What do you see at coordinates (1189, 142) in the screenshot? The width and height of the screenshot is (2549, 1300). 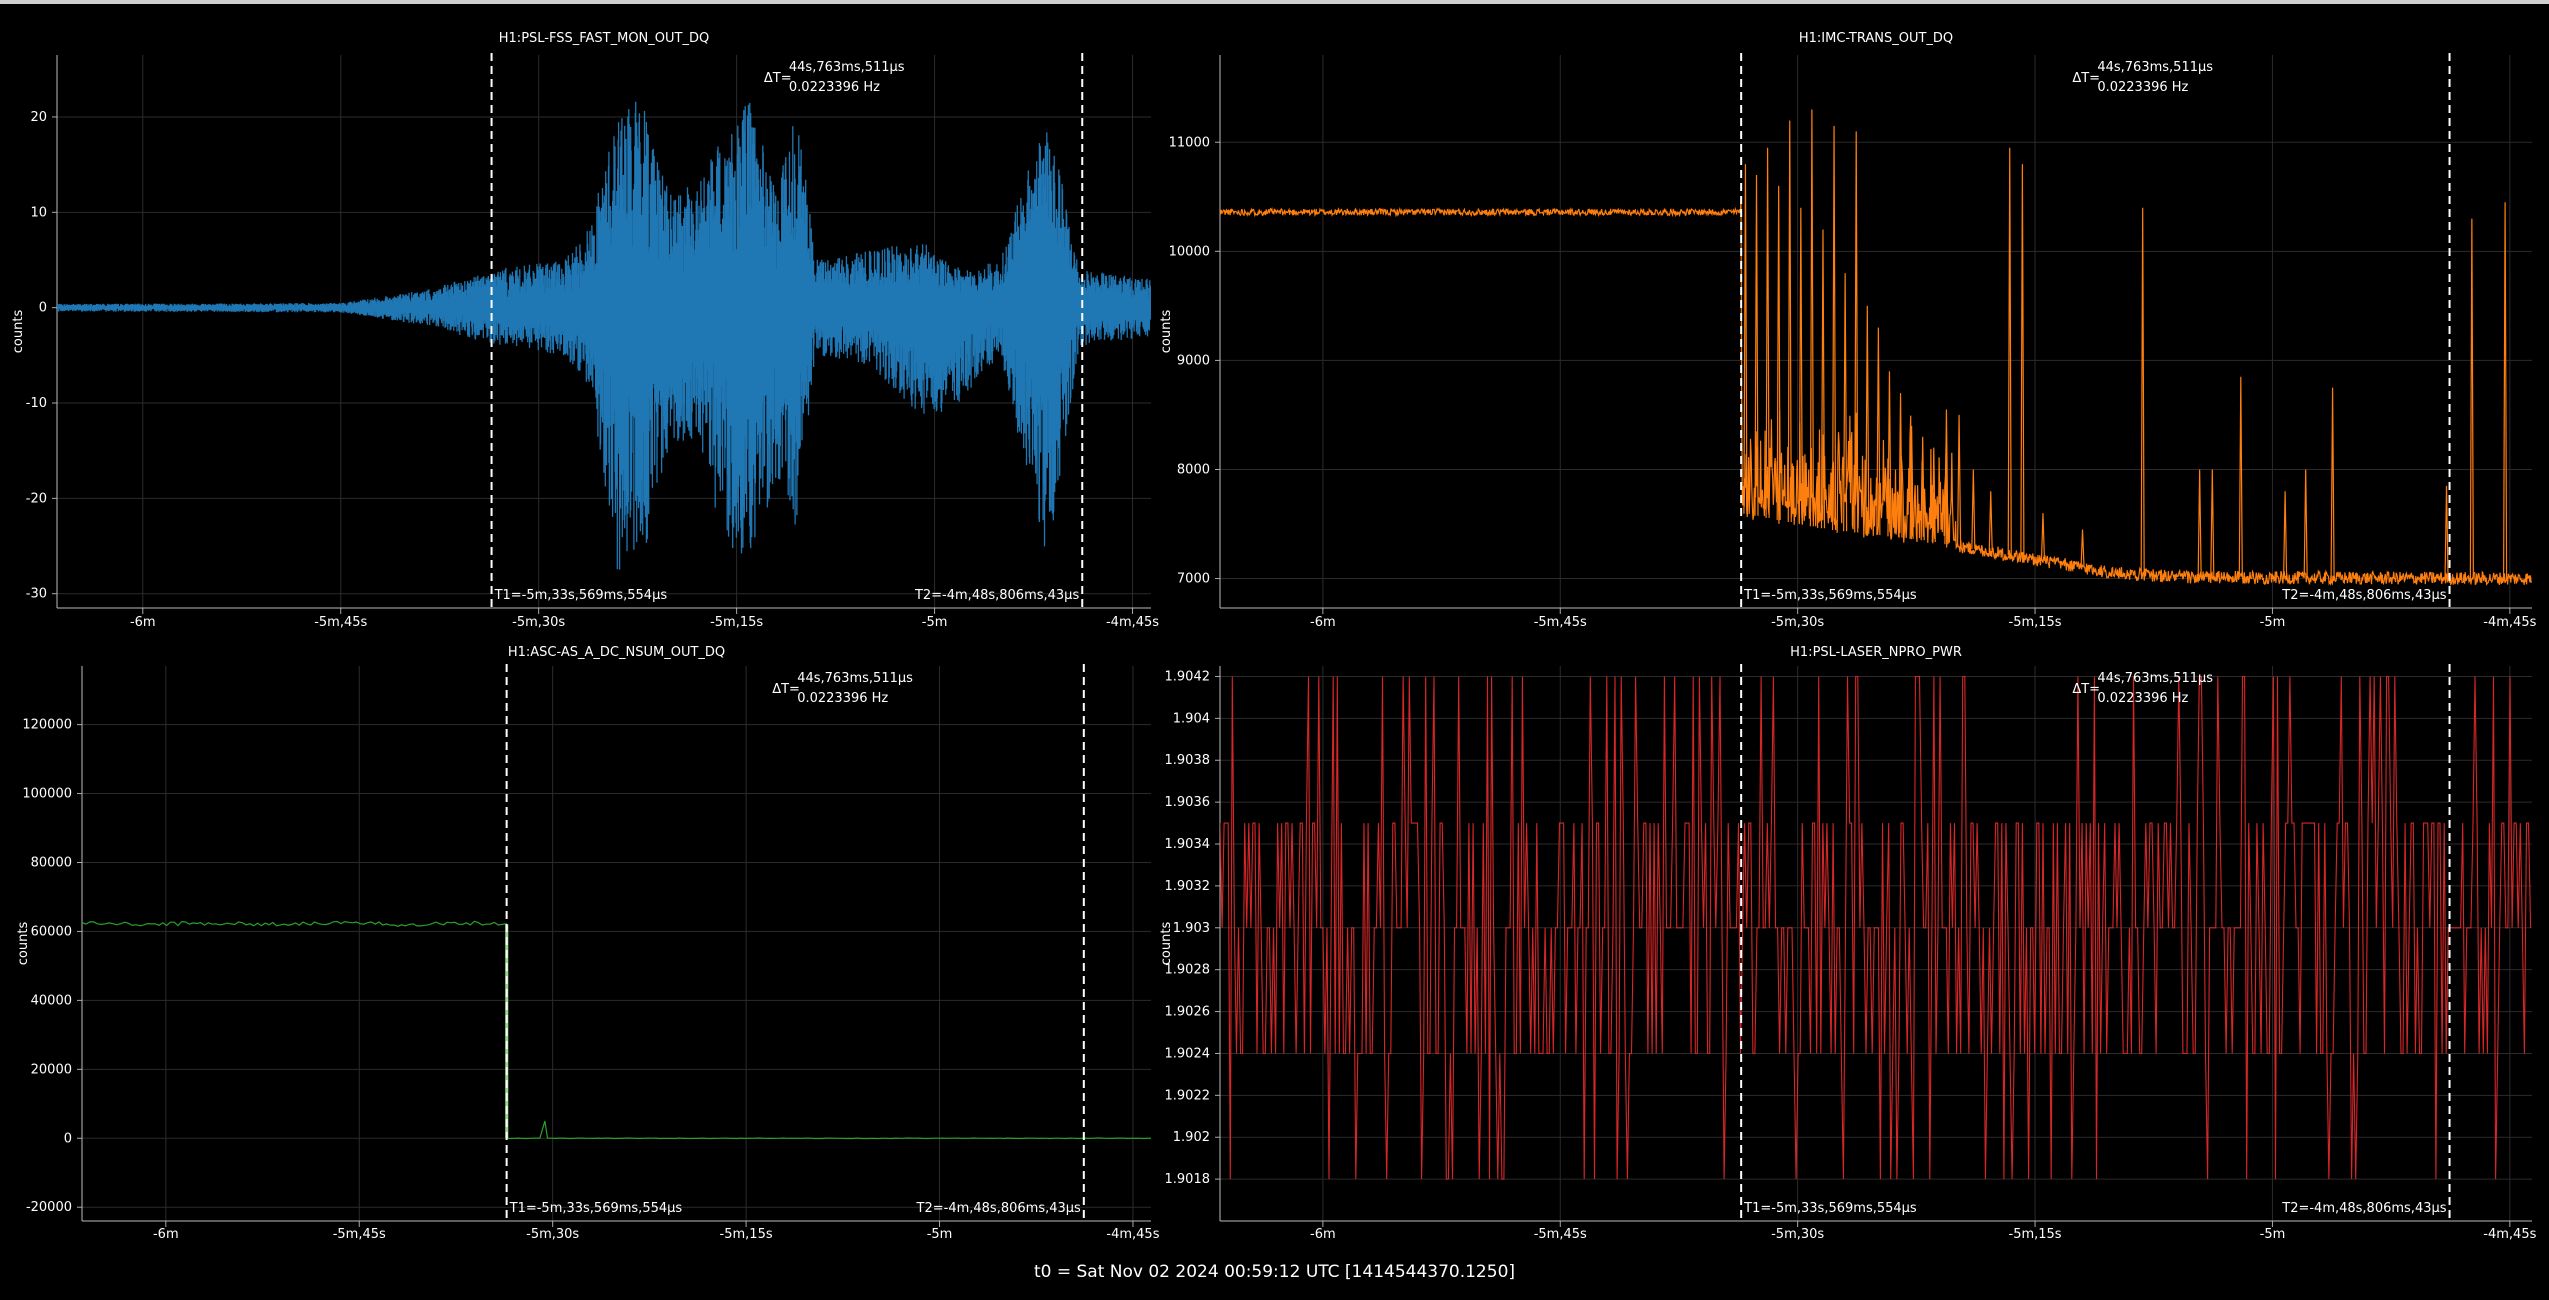 I see `y-tick-label: 11000` at bounding box center [1189, 142].